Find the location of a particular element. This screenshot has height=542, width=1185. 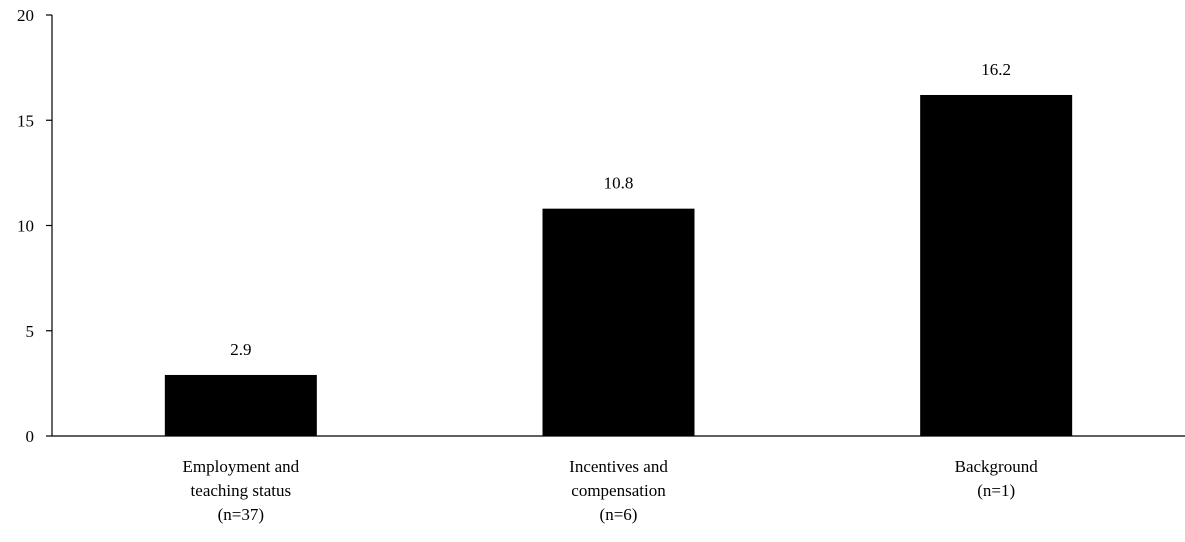

x-tick-label: Employment and teaching status (n=37) is located at coordinates (241, 490).